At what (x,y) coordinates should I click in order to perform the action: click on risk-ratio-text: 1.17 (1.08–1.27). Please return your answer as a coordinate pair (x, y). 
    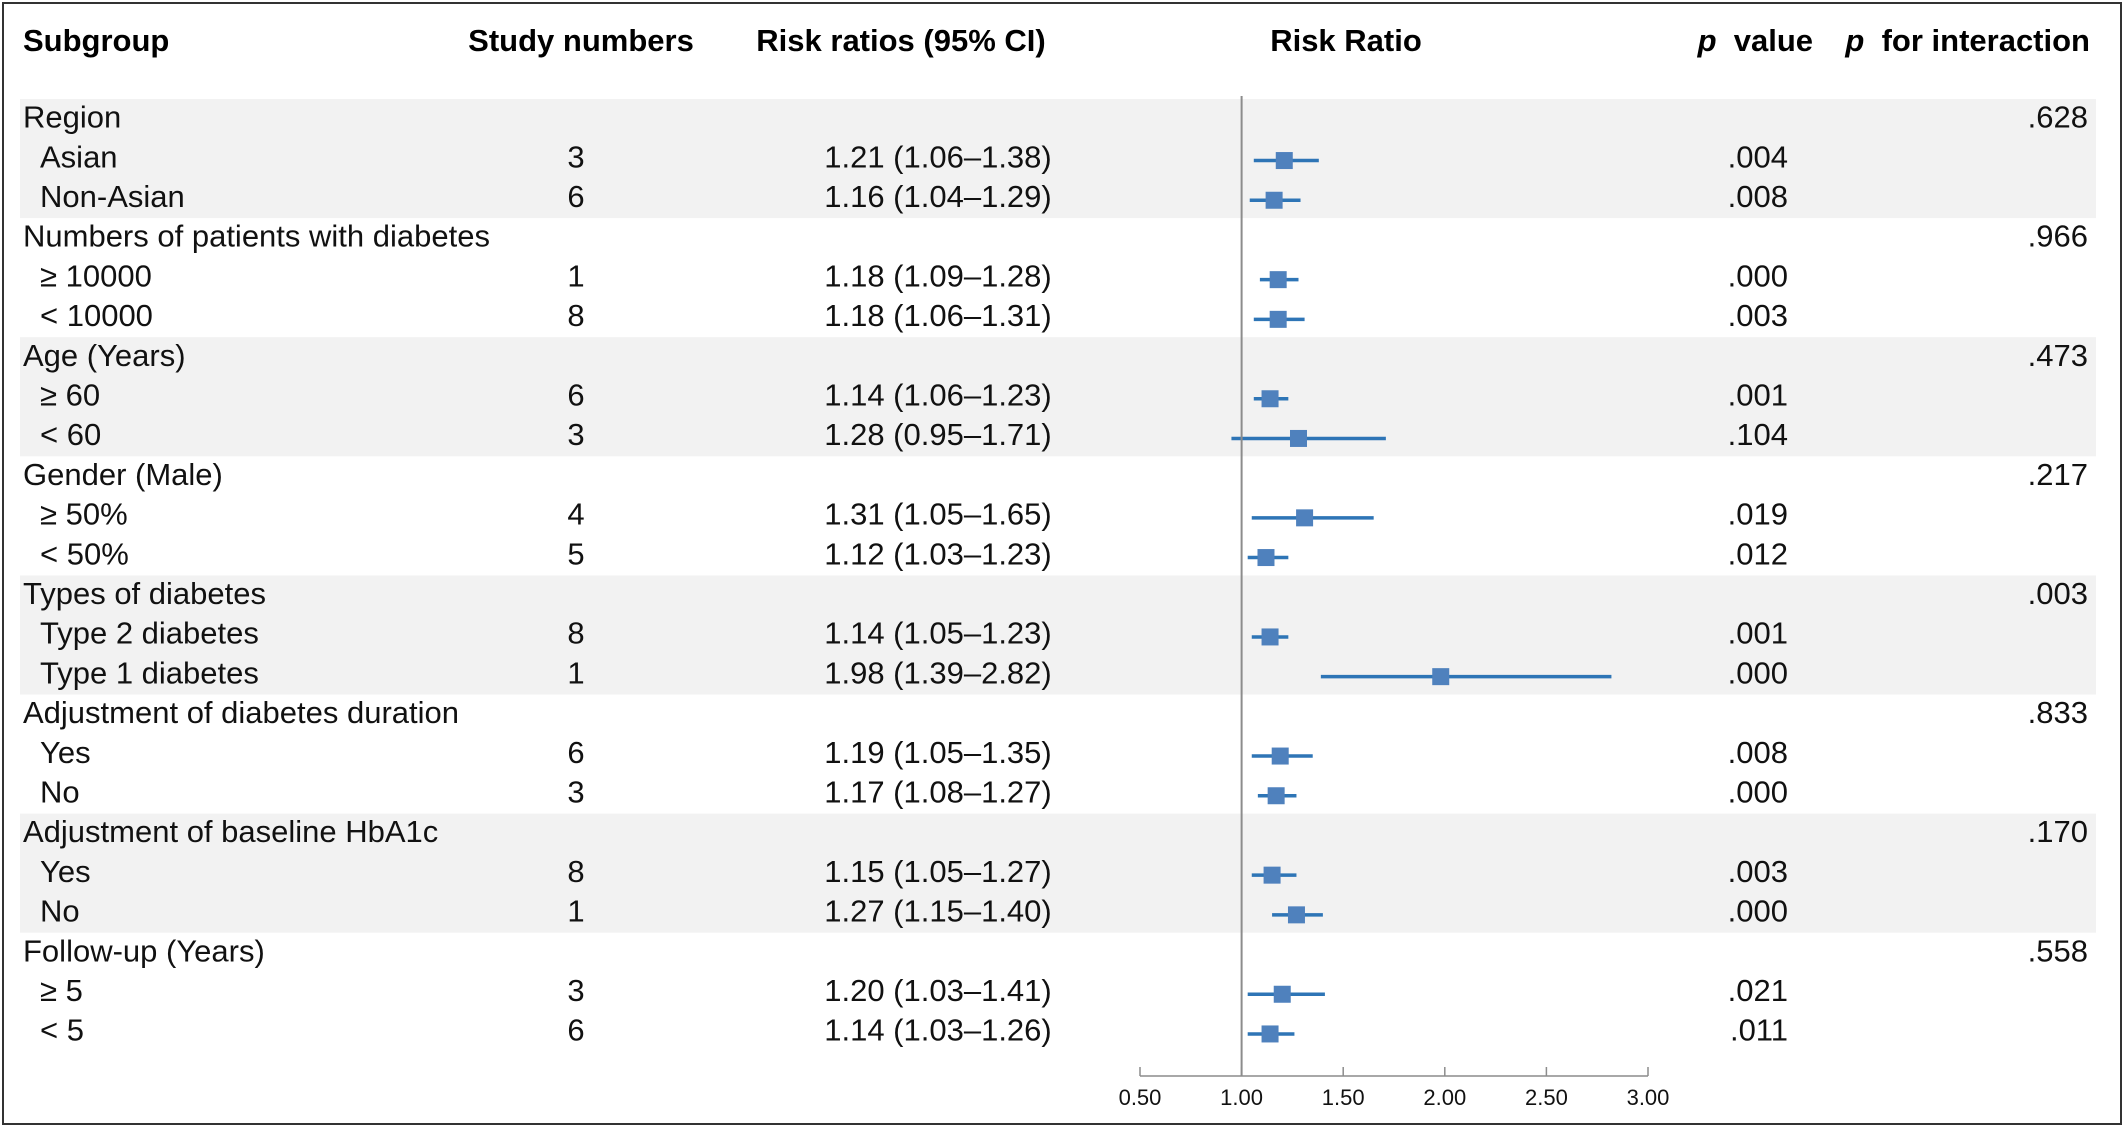
    Looking at the image, I should click on (938, 791).